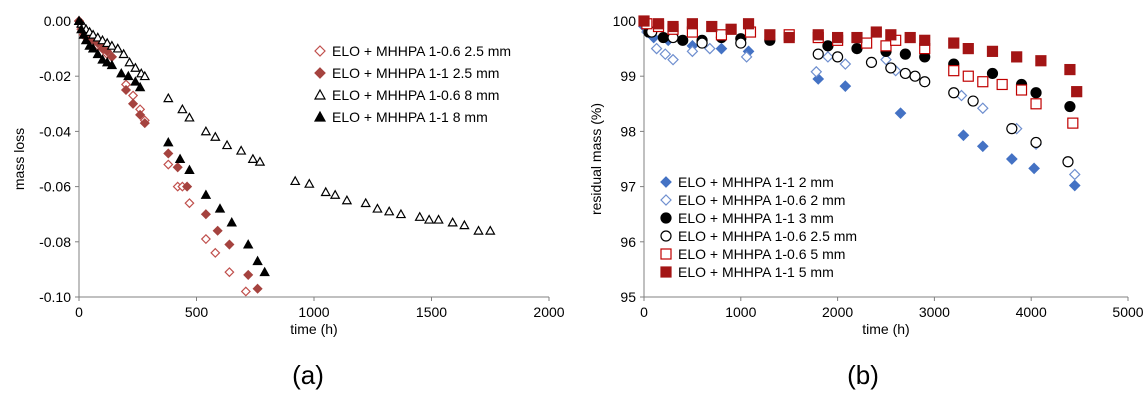 The height and width of the screenshot is (393, 1147). Describe the element at coordinates (644, 312) in the screenshot. I see `chart-b-x-tick-label: 0` at that location.